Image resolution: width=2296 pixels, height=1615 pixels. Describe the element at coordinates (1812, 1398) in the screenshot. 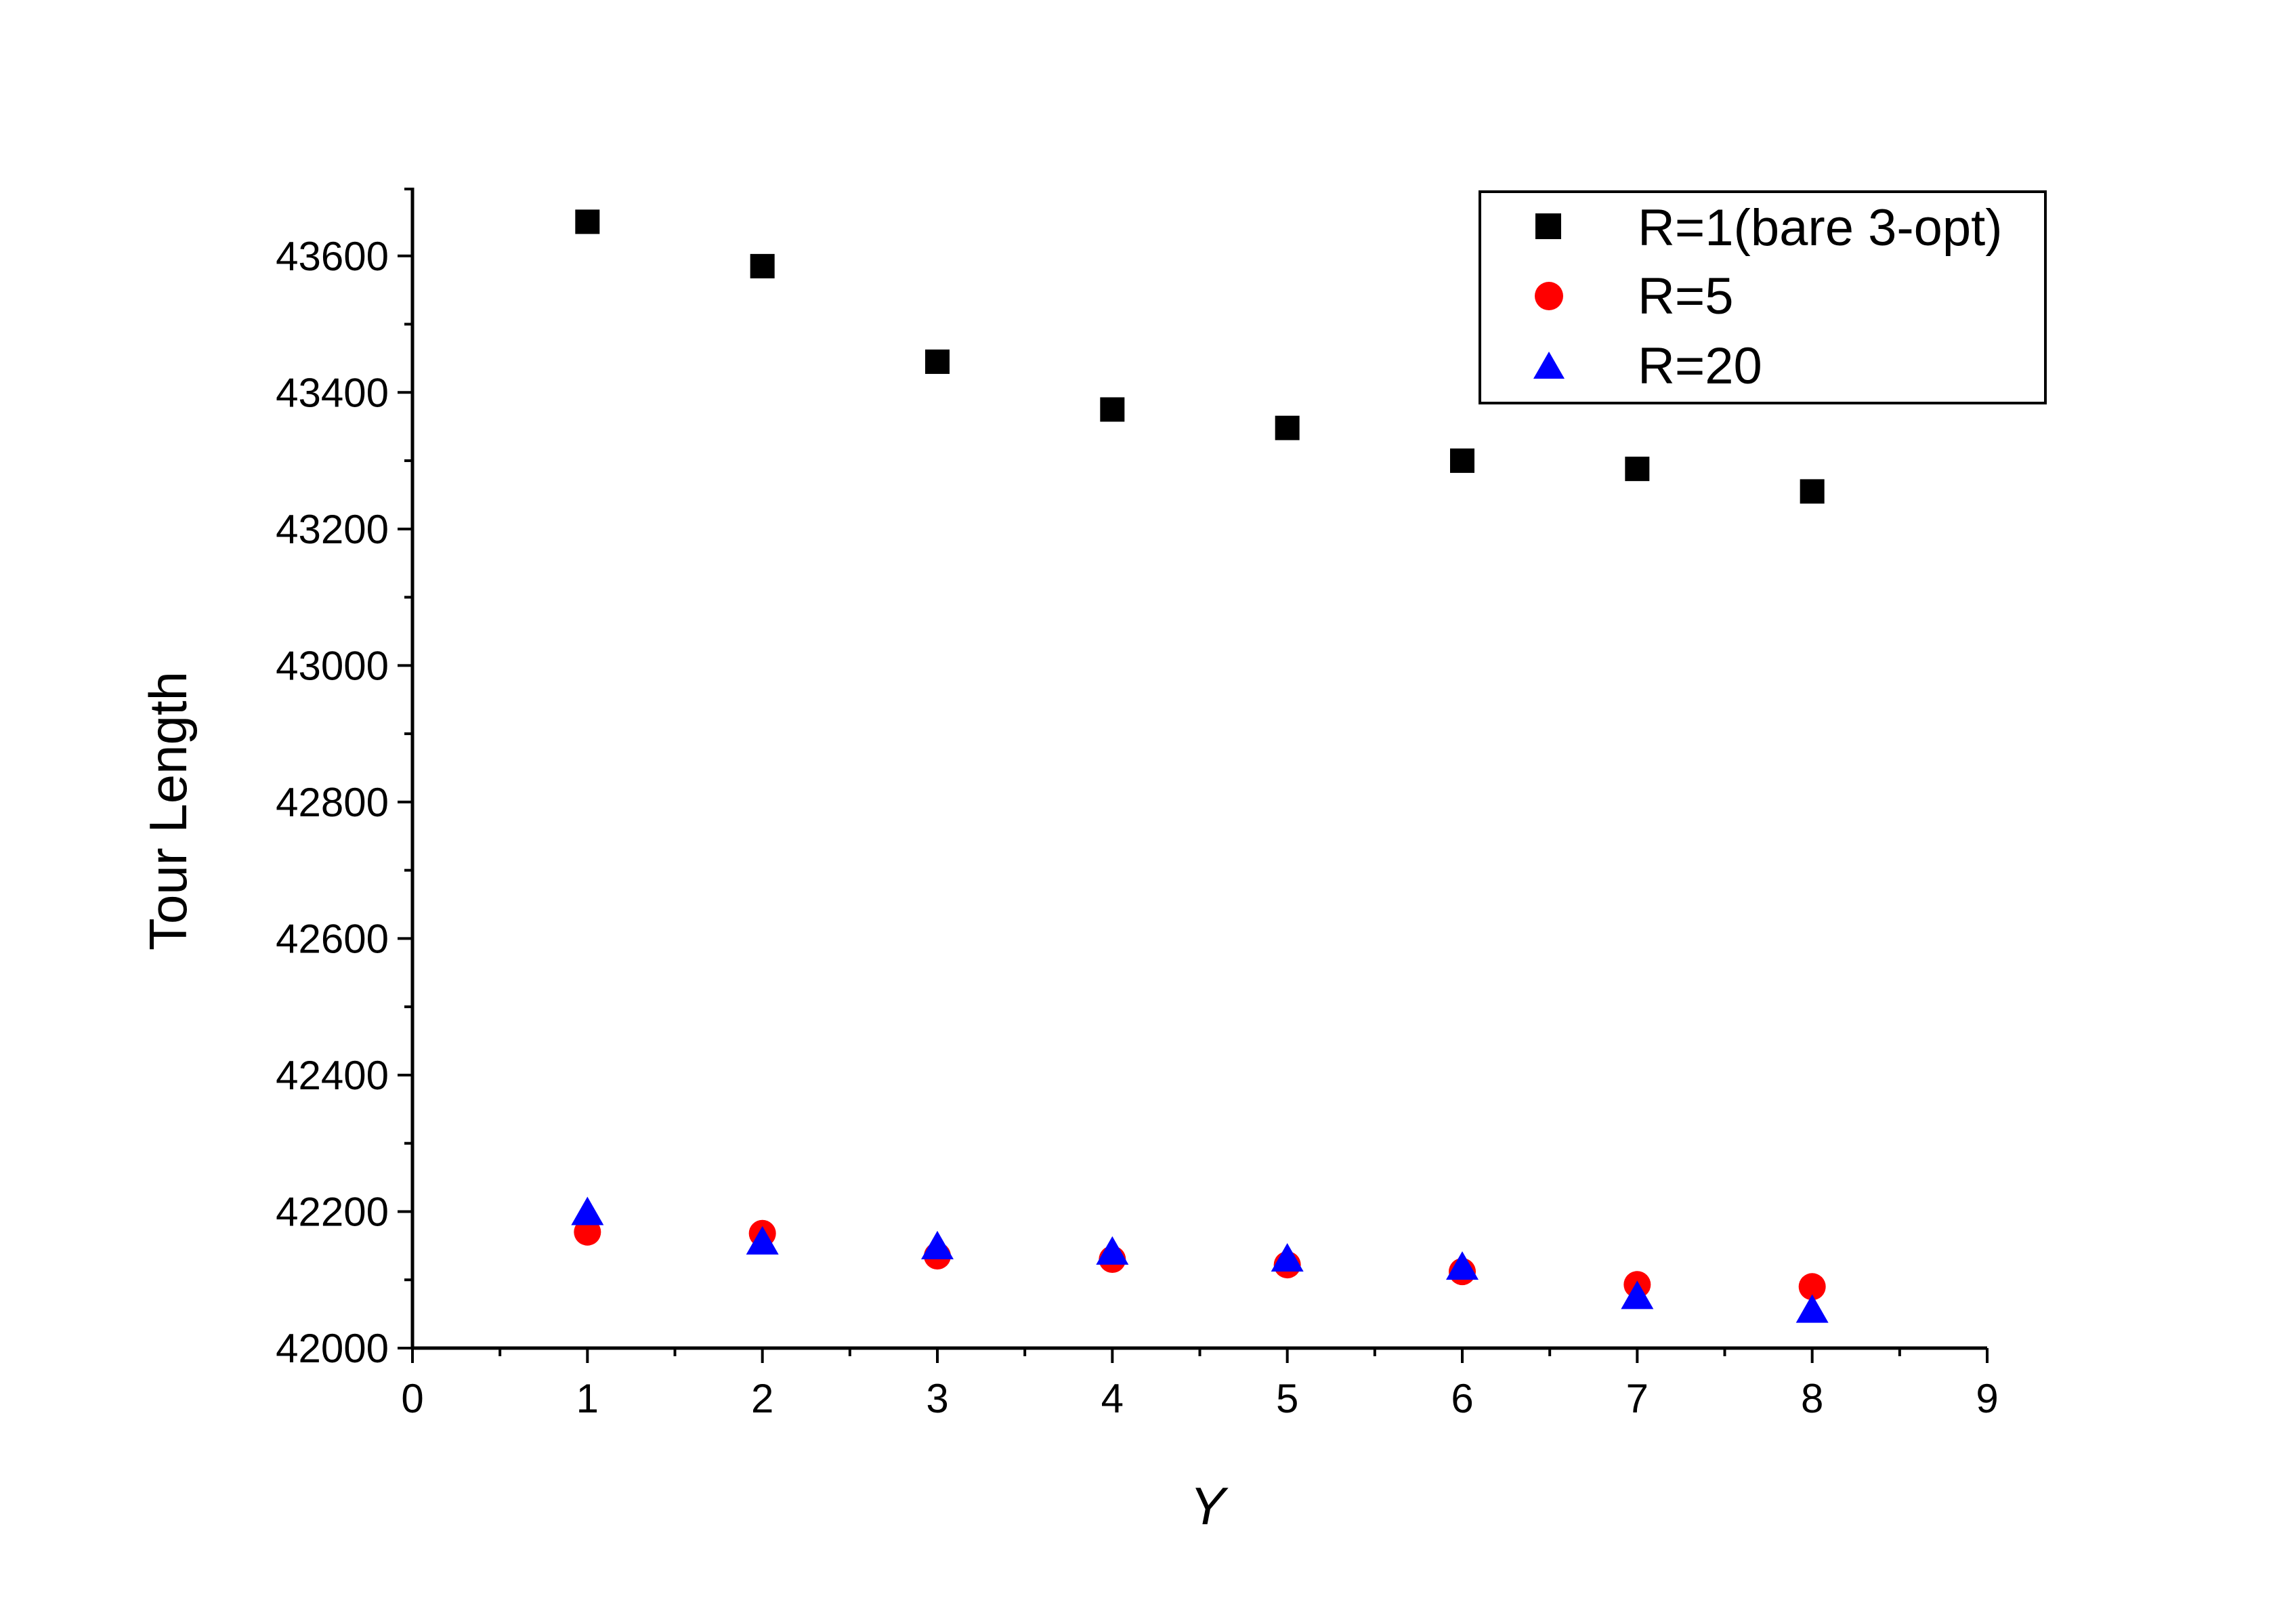

I see `x-tick-label: 8` at that location.